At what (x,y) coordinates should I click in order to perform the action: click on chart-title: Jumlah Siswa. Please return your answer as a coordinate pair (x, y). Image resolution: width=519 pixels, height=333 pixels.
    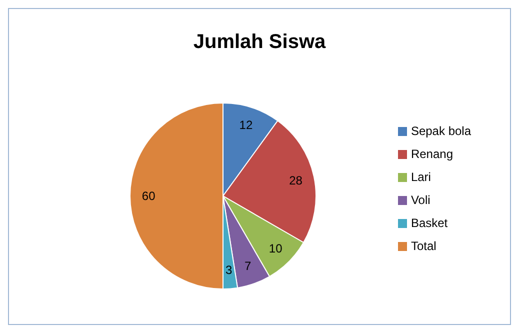
    Looking at the image, I should click on (259, 42).